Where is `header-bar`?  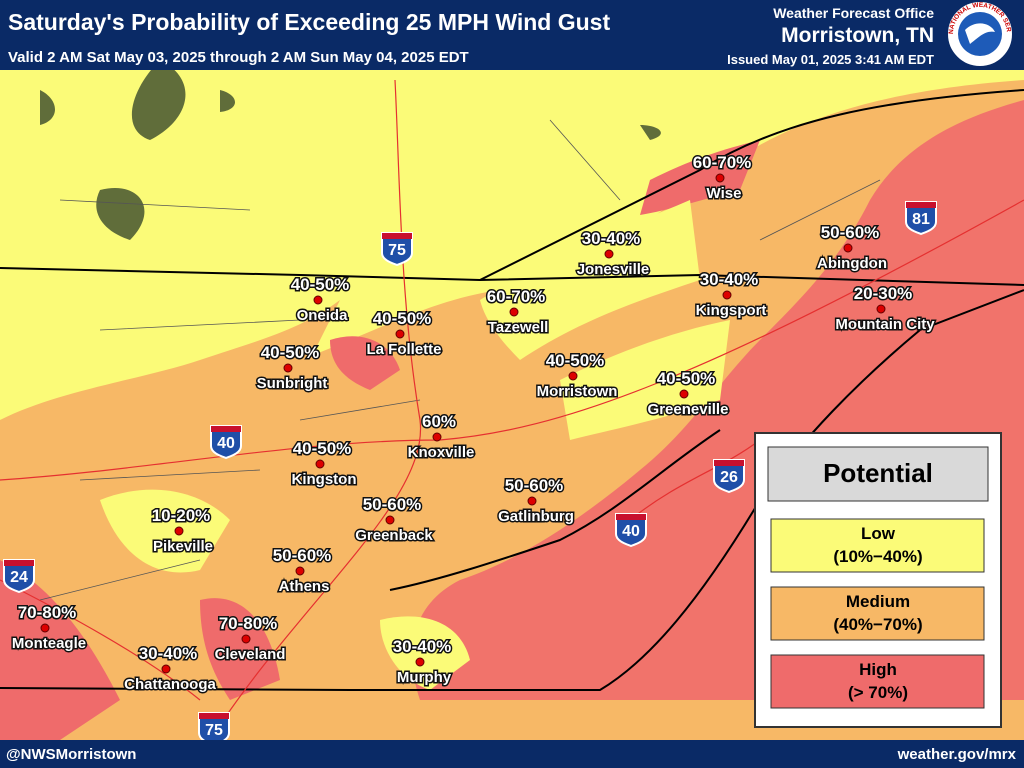 header-bar is located at coordinates (512, 35).